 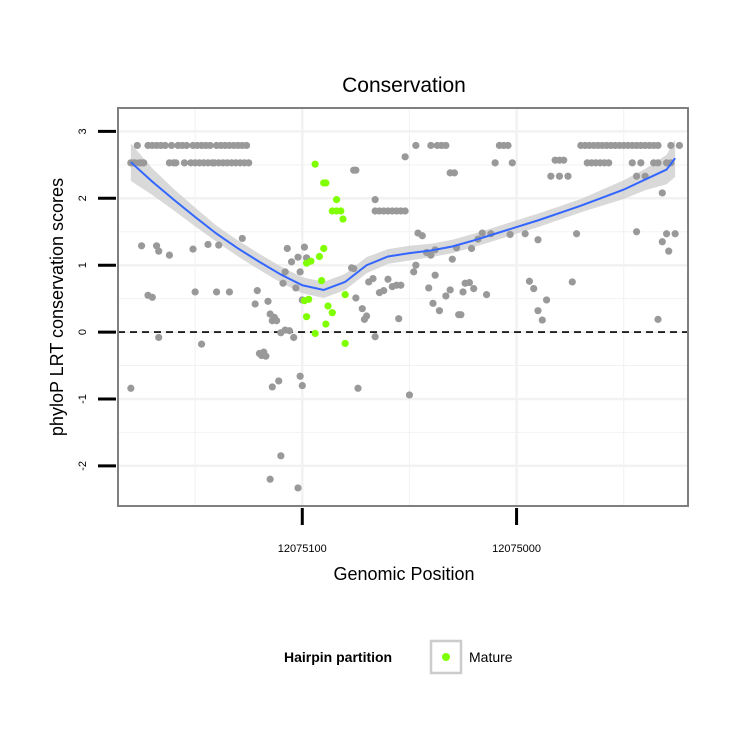 I want to click on legend-mature-label: Mature, so click(x=491, y=657).